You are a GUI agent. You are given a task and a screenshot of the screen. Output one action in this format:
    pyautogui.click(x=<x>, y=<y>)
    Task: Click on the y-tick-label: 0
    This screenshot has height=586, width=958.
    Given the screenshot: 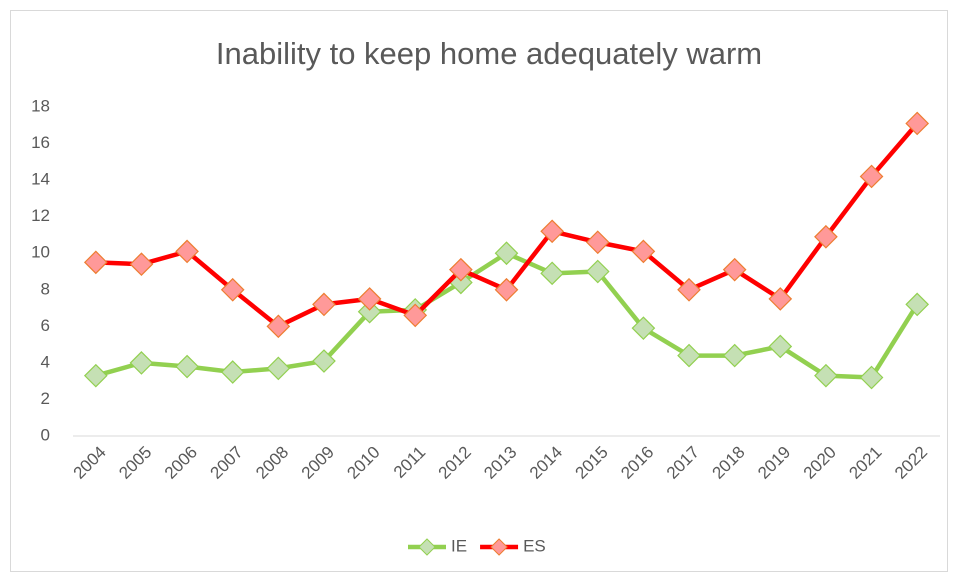 What is the action you would take?
    pyautogui.click(x=45, y=434)
    